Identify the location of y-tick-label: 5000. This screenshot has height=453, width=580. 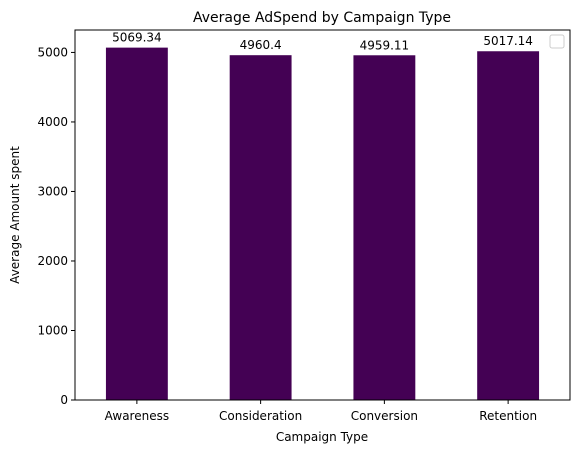
(52, 52).